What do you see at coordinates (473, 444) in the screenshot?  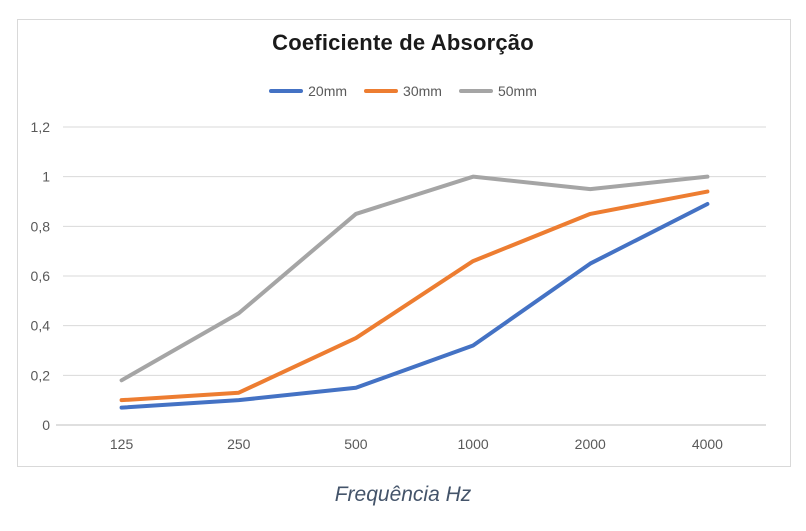 I see `x-tick-label: 1000` at bounding box center [473, 444].